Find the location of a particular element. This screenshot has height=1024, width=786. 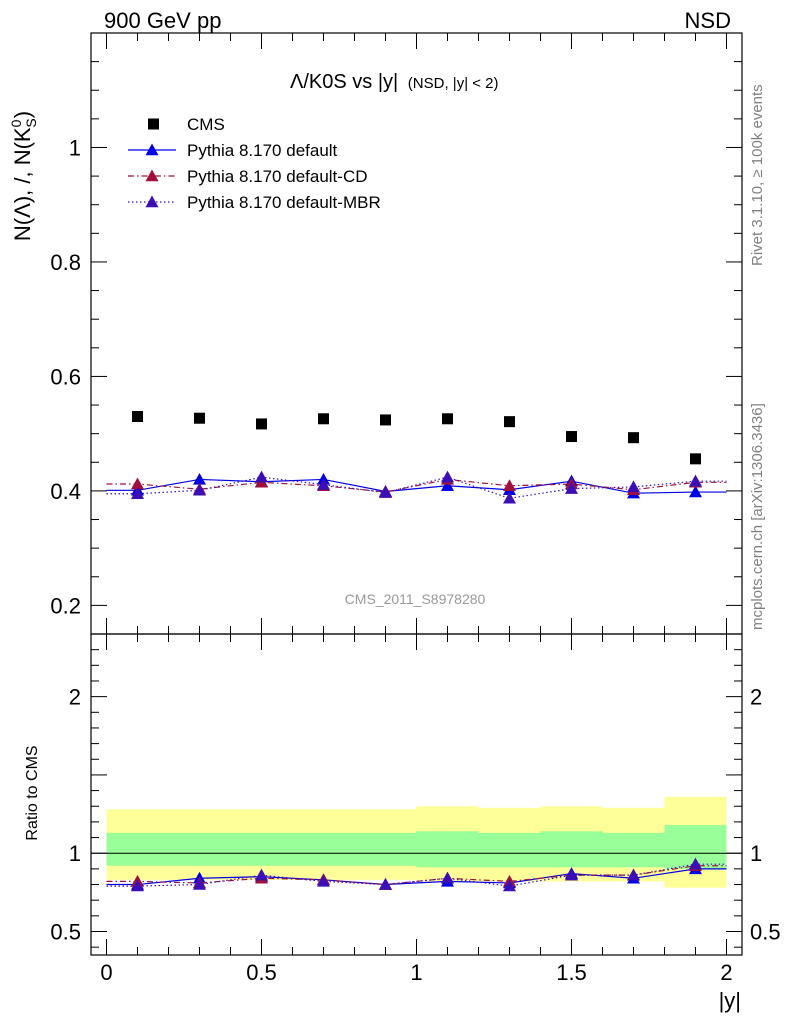

main-y-axis-label: N(Λ), /, N(K0S) is located at coordinates (23, 176).